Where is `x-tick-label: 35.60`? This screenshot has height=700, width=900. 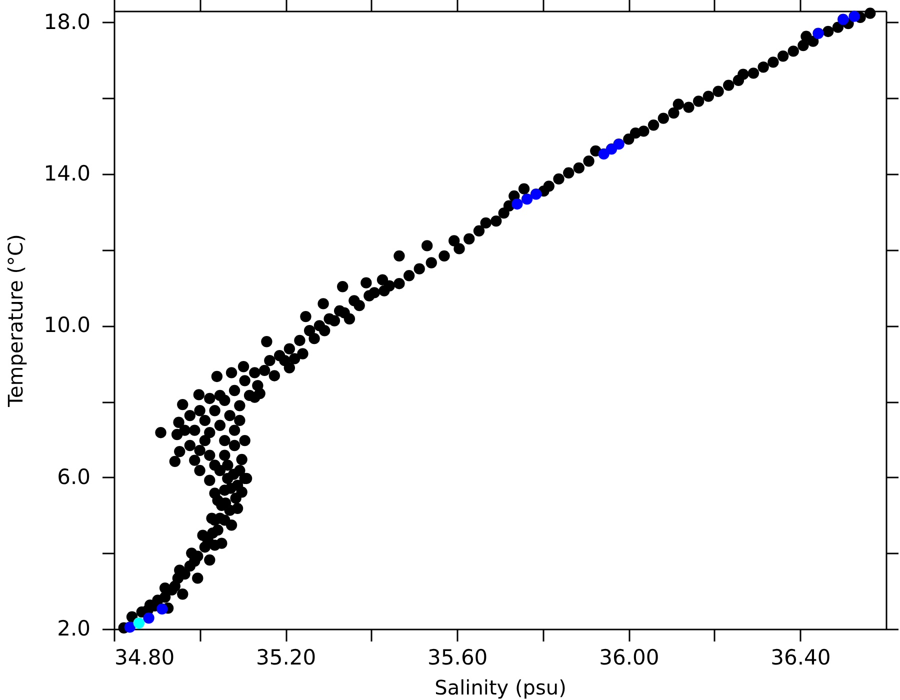
x-tick-label: 35.60 is located at coordinates (458, 658).